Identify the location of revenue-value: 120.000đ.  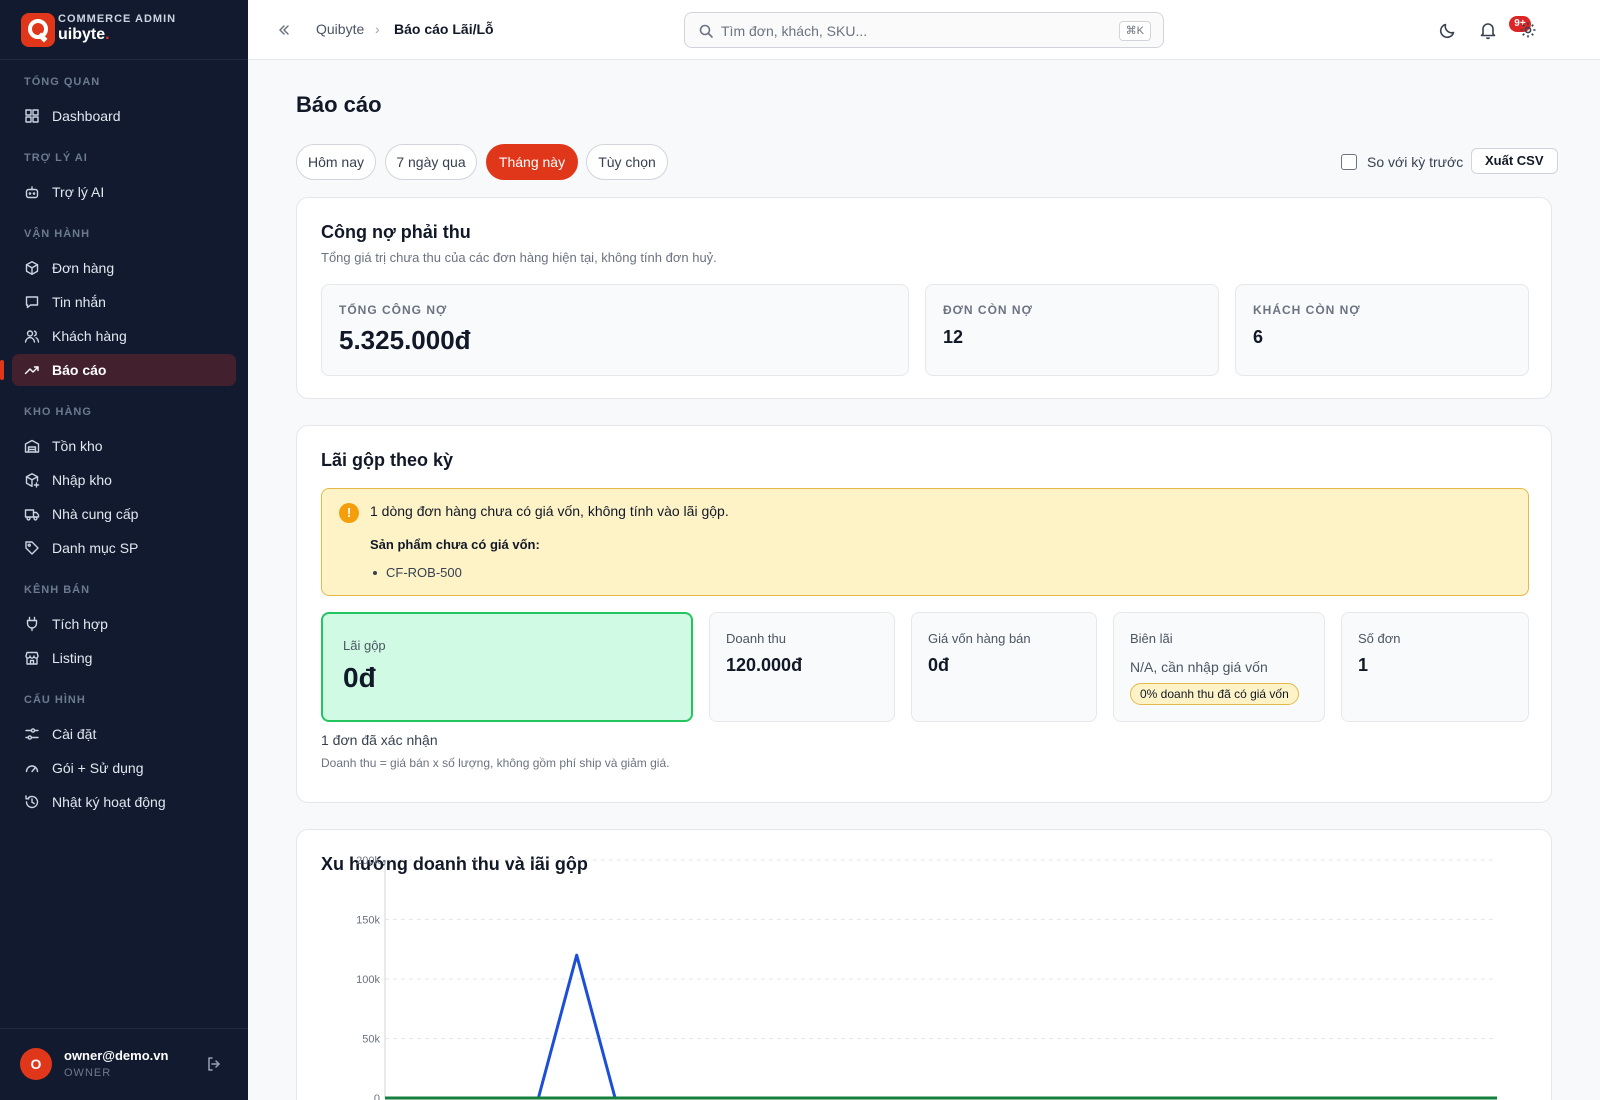
(764, 665).